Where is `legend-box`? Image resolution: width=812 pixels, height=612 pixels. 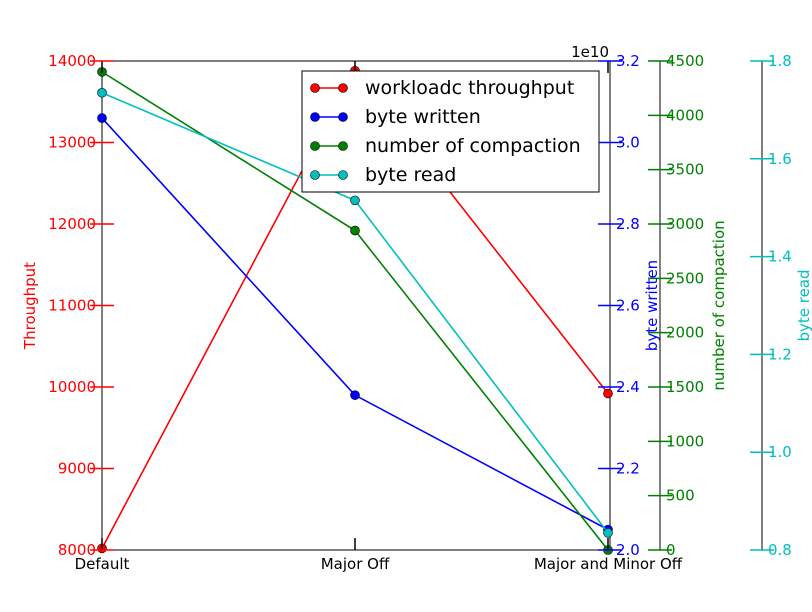 legend-box is located at coordinates (450, 131).